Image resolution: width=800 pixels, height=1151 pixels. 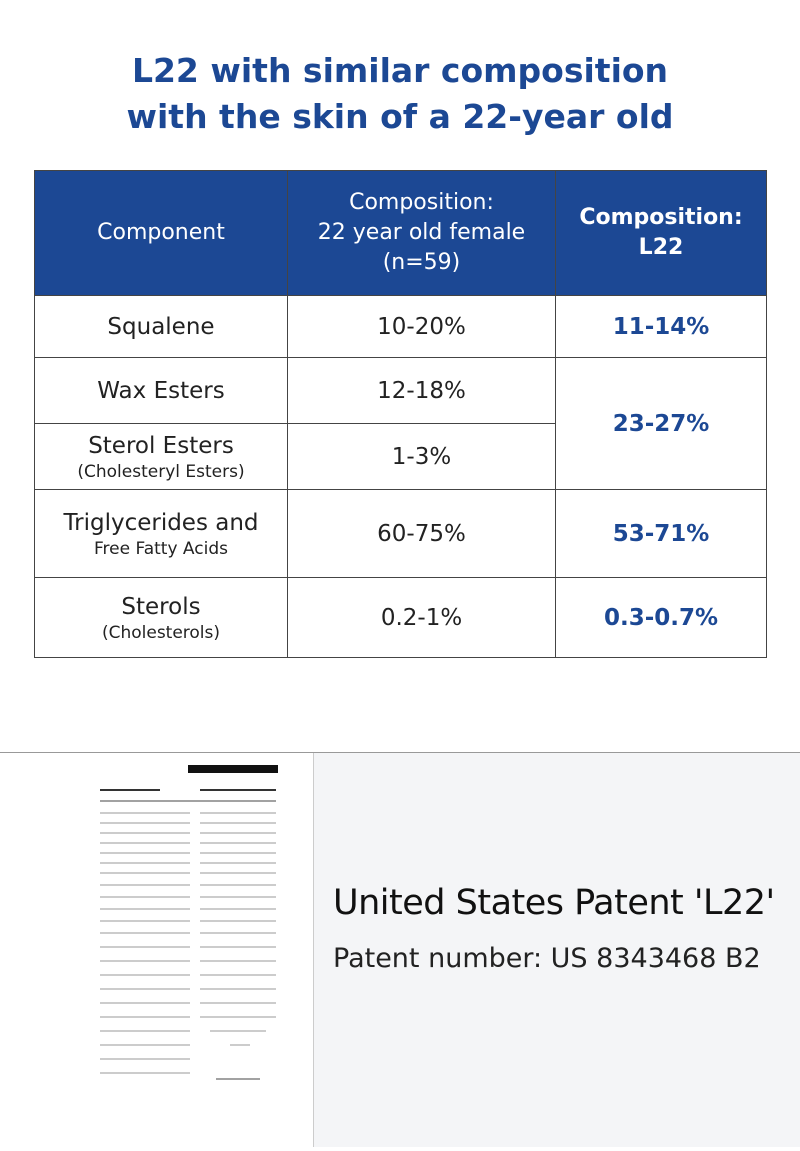 I want to click on table-row: Squalene 10-20% 11-14%, so click(x=400, y=326).